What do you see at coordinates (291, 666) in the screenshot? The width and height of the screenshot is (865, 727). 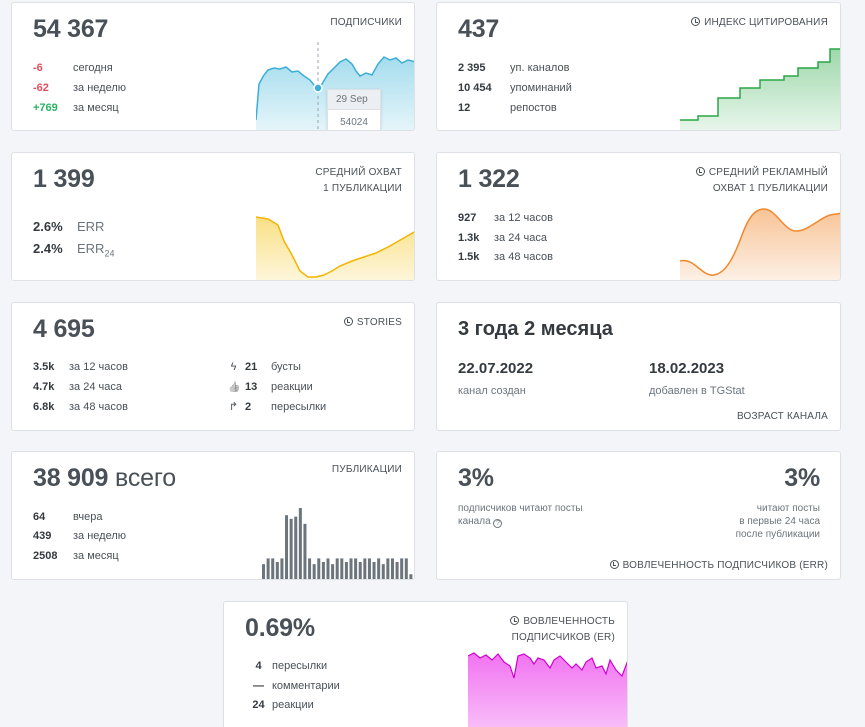 I see `er-row-forwards: 4 пересылки` at bounding box center [291, 666].